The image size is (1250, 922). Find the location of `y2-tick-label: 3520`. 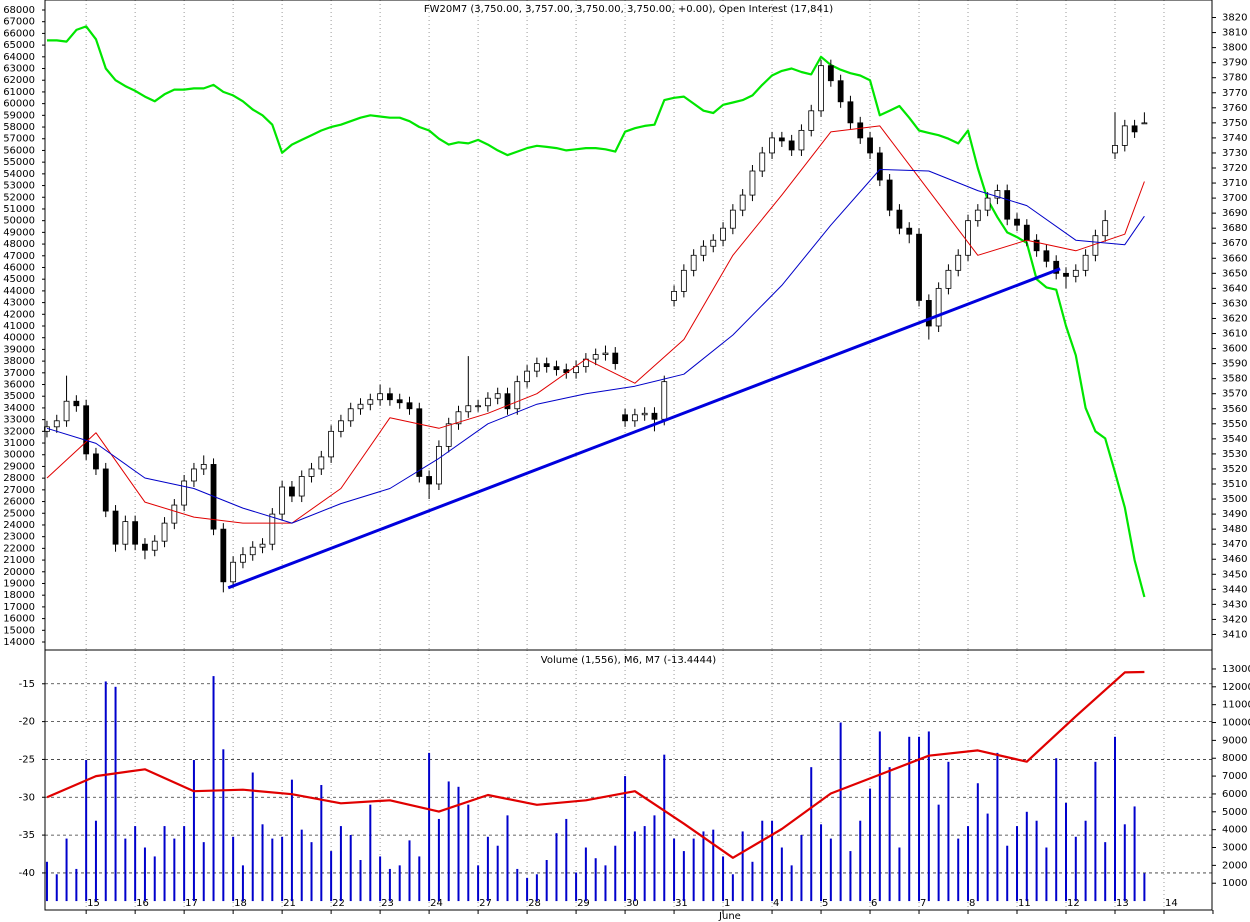

y2-tick-label: 3520 is located at coordinates (1234, 469).